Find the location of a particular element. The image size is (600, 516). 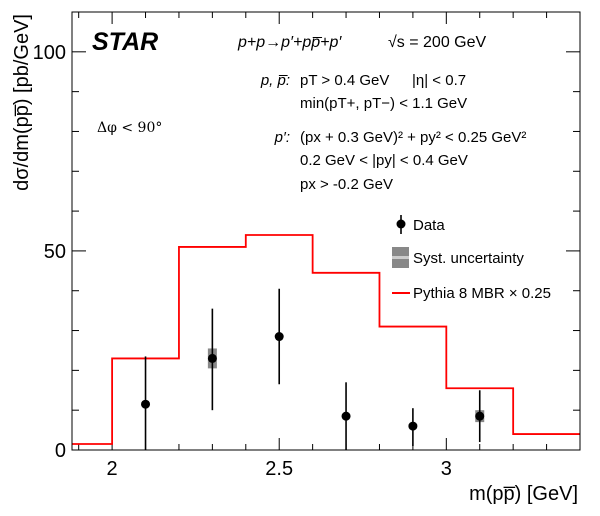

y-tick-label: 0 is located at coordinates (60, 451).